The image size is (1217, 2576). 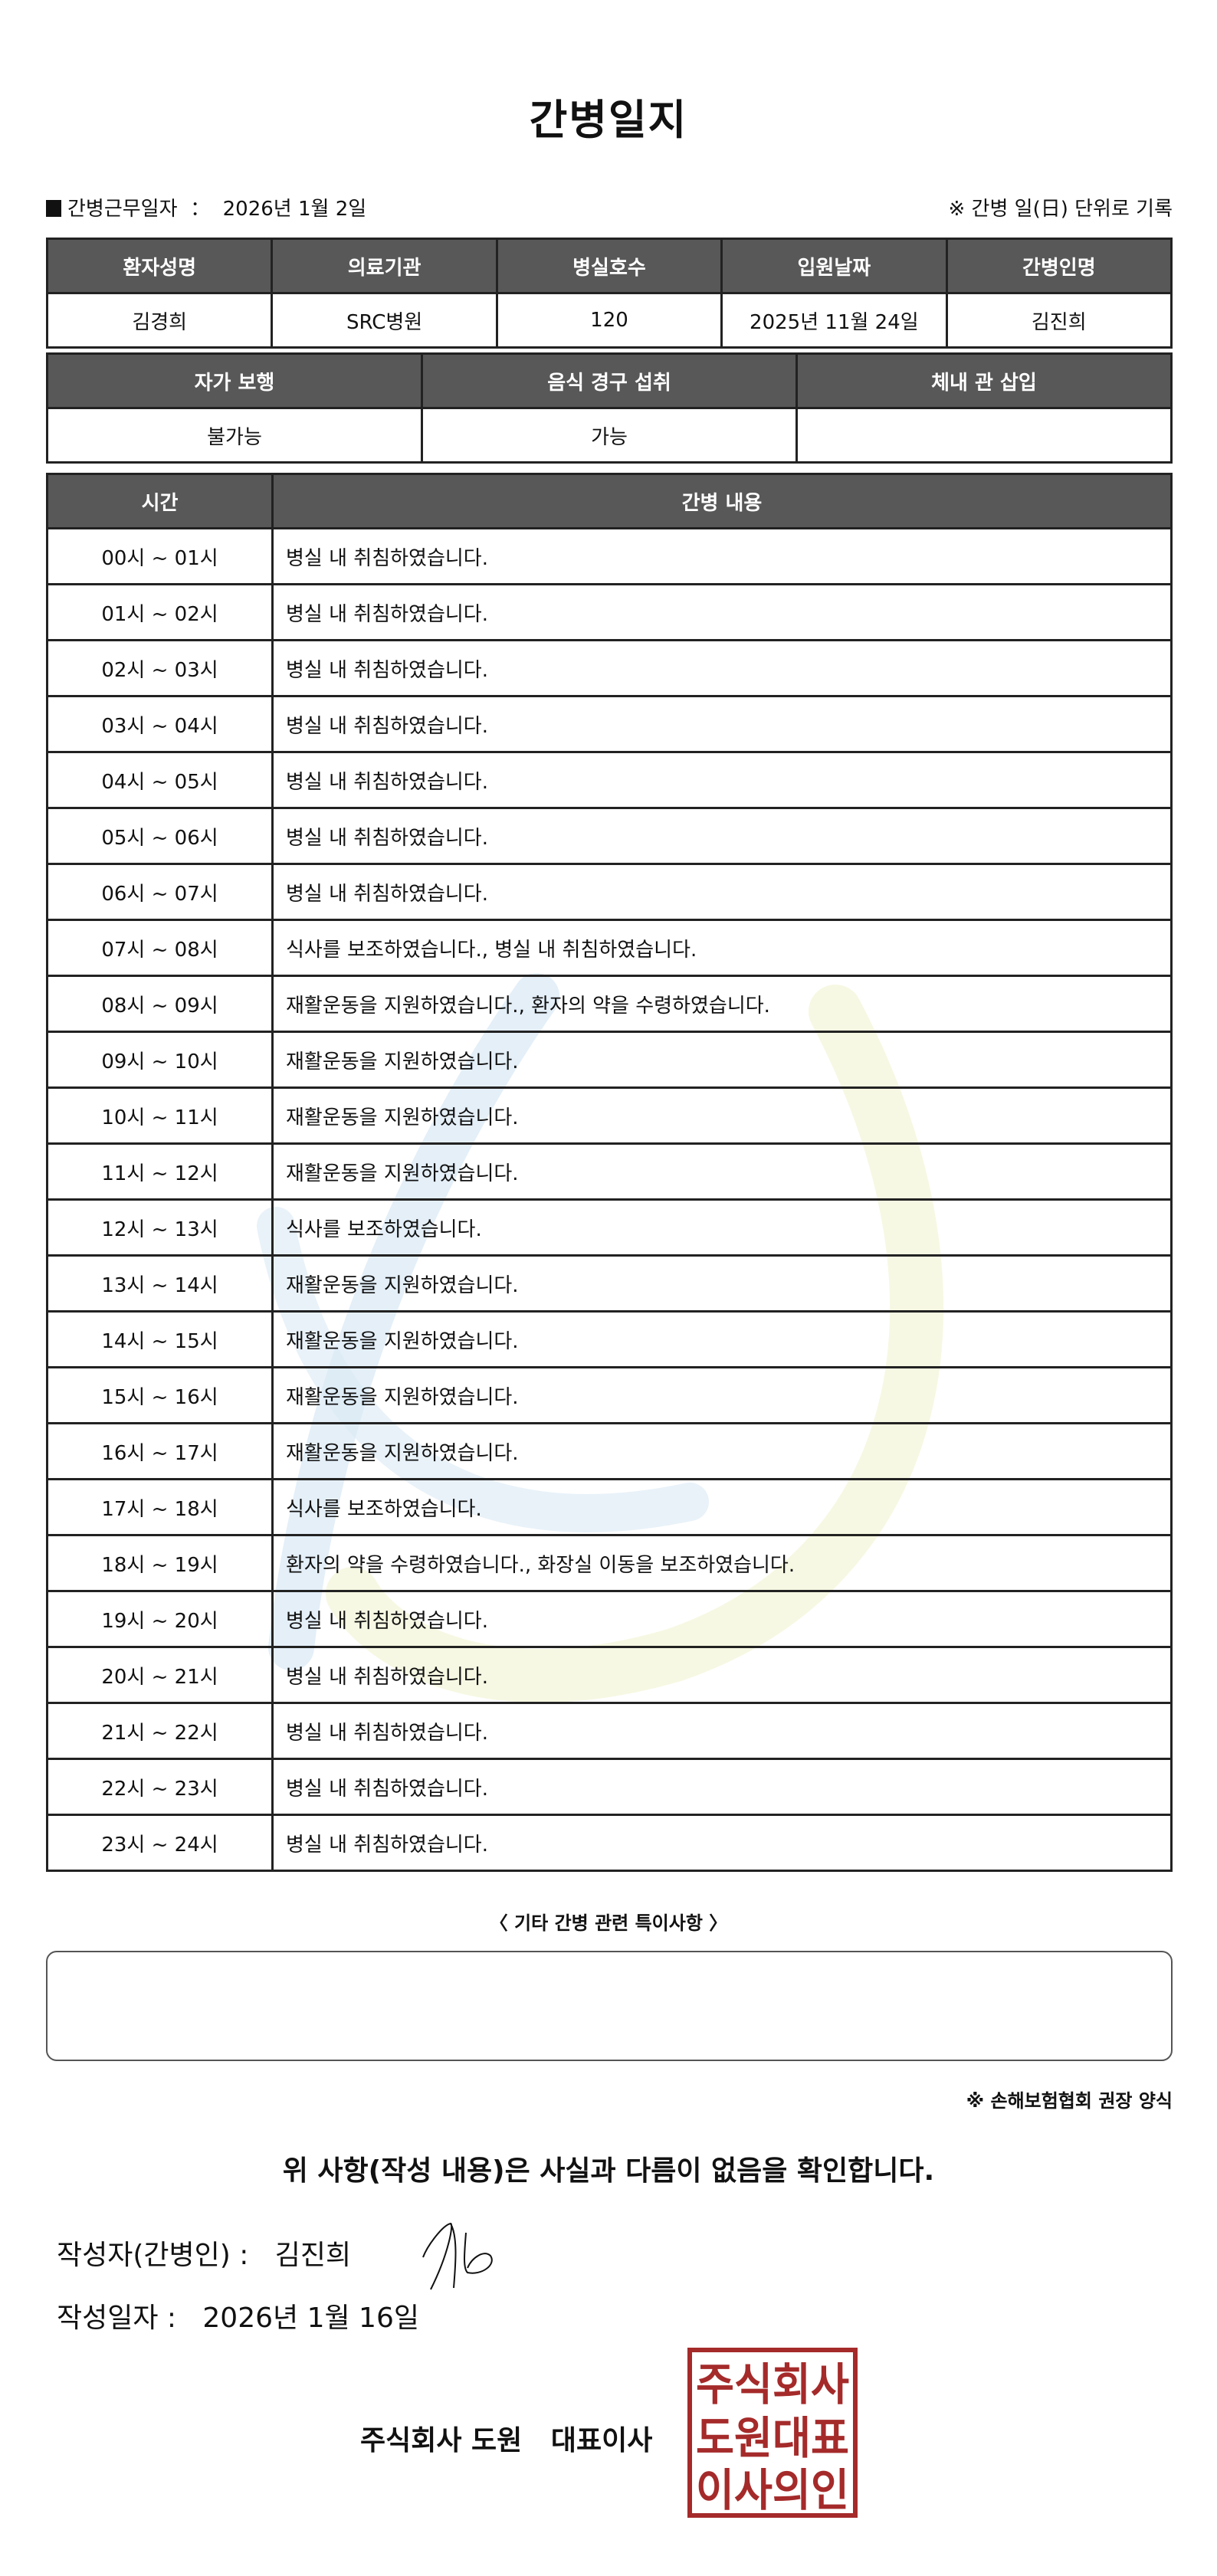 I want to click on notes-box, so click(x=609, y=2006).